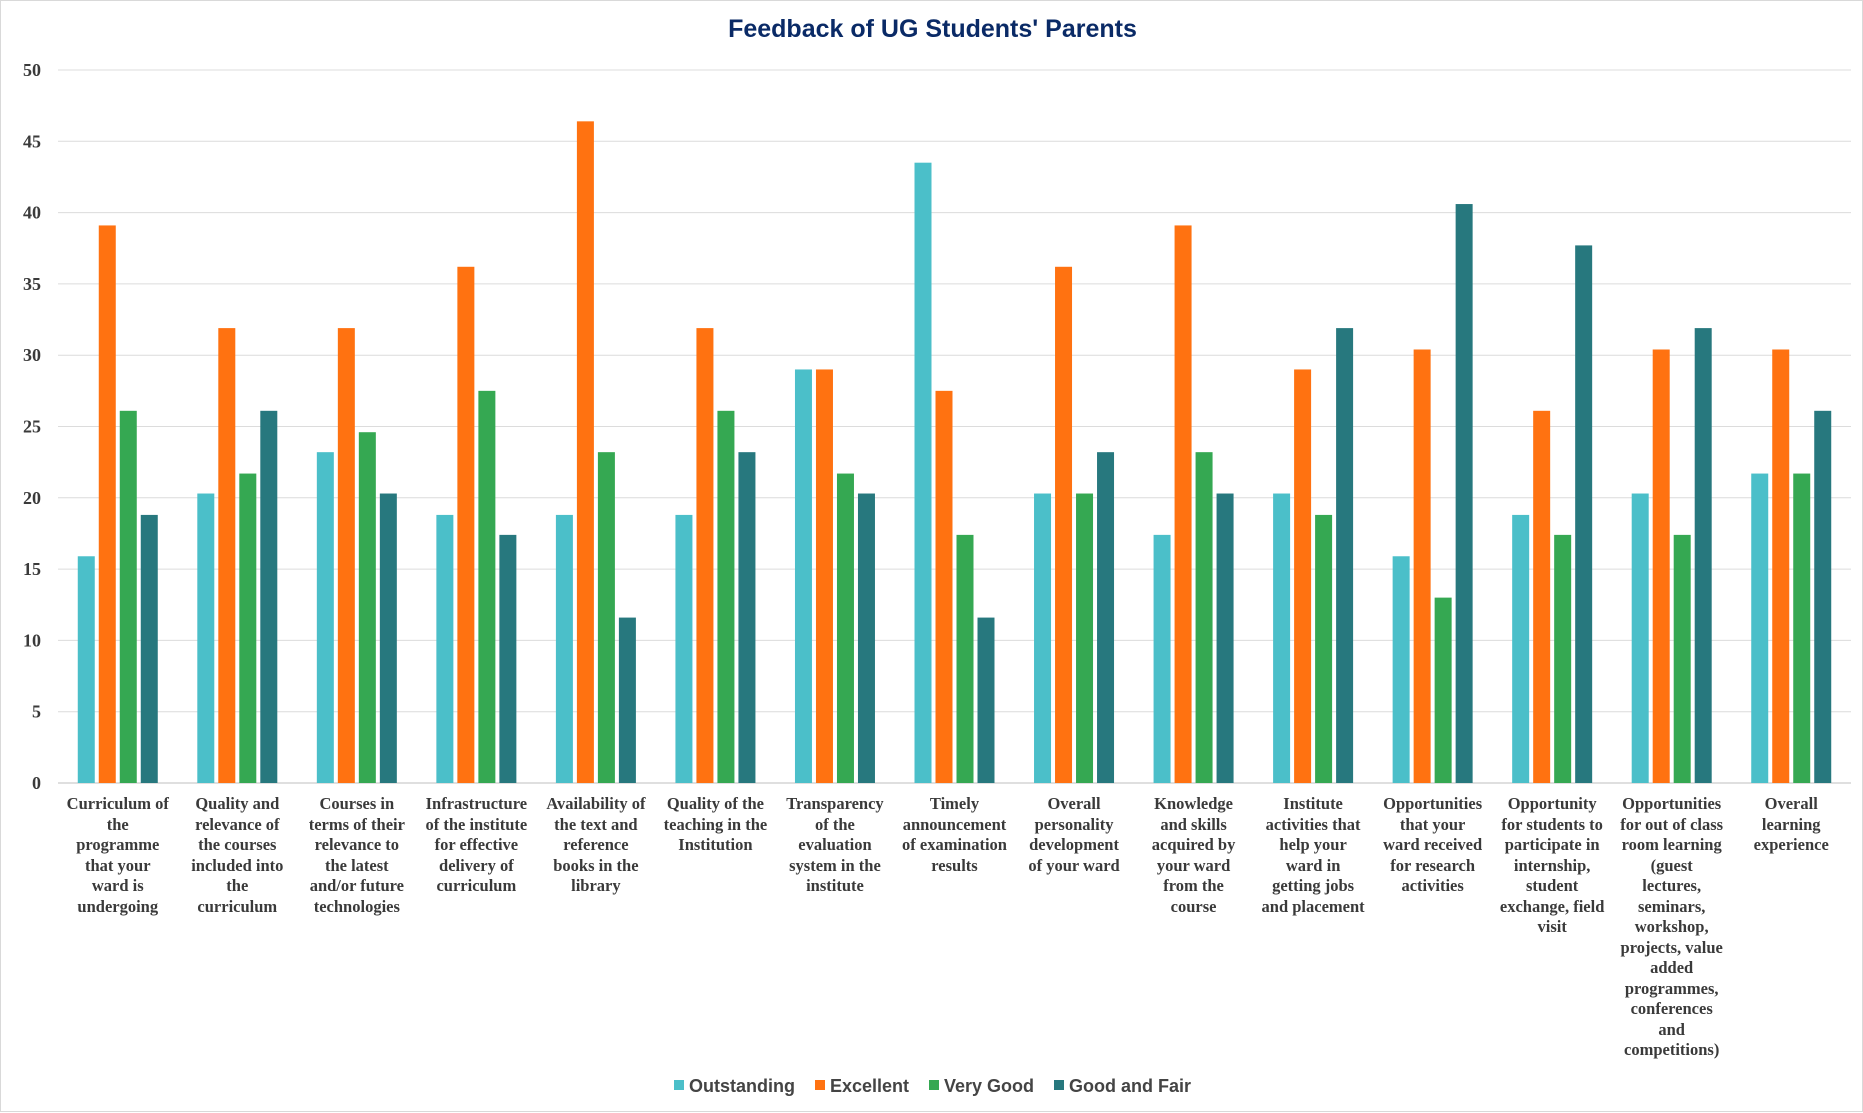  What do you see at coordinates (1193, 885) in the screenshot?
I see `x-tick-label-line: from the` at bounding box center [1193, 885].